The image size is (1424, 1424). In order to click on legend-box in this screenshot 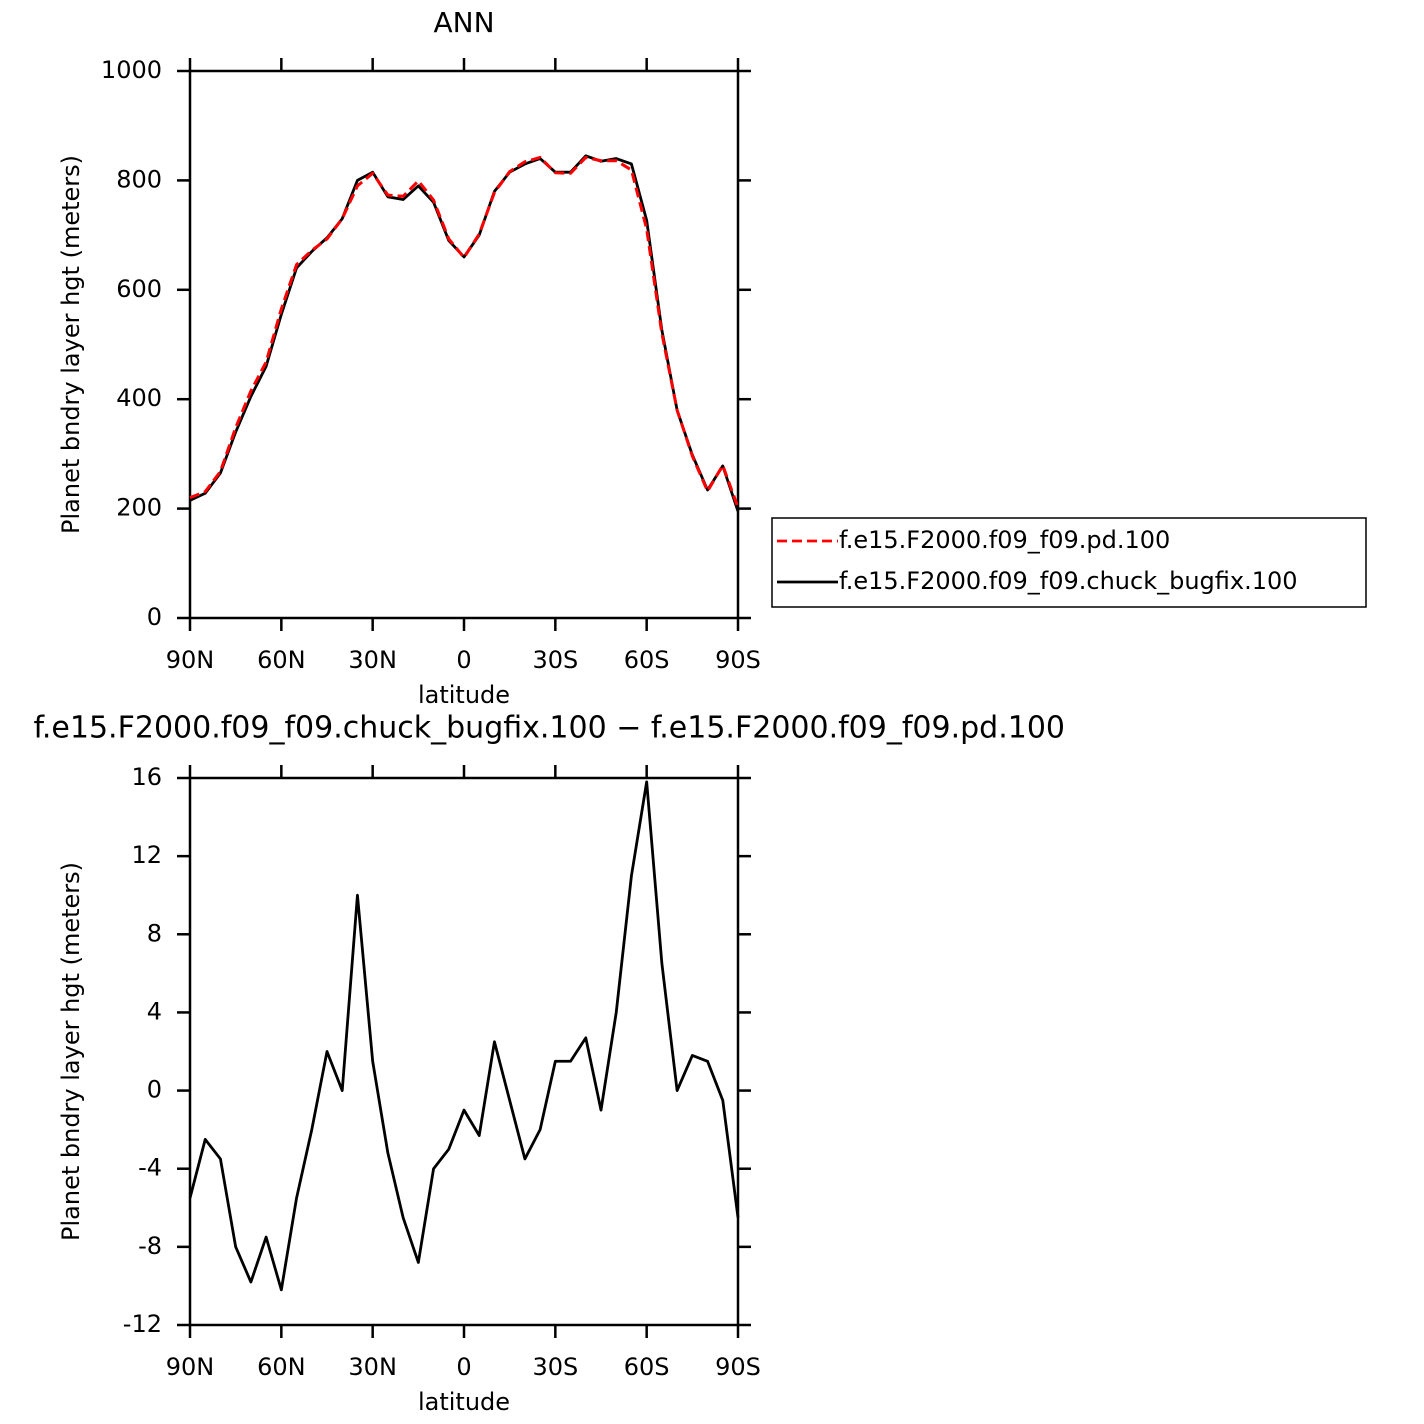, I will do `click(1069, 562)`.